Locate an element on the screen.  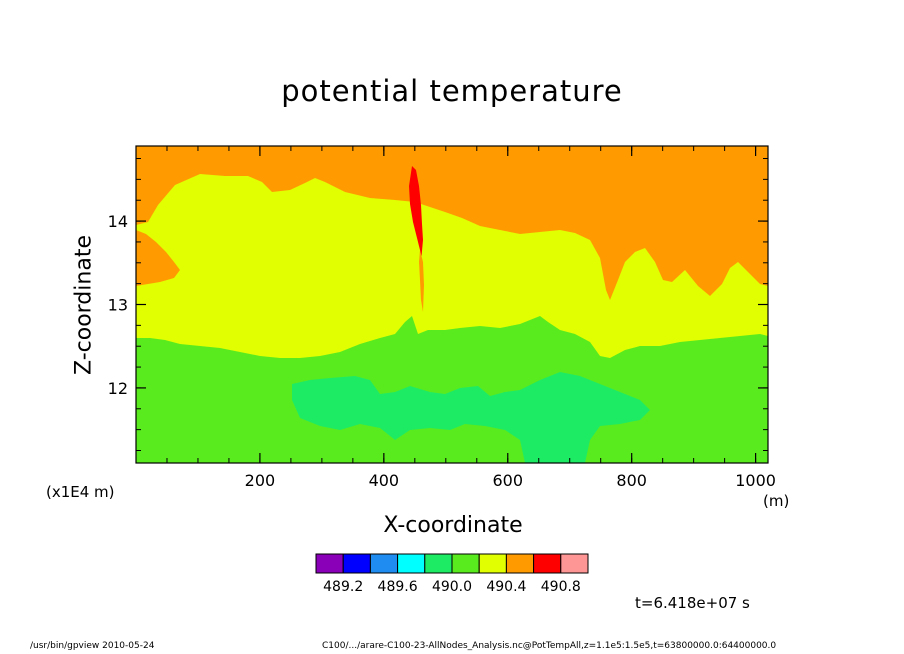
colorbar-tick-label: 490.4 is located at coordinates (506, 587).